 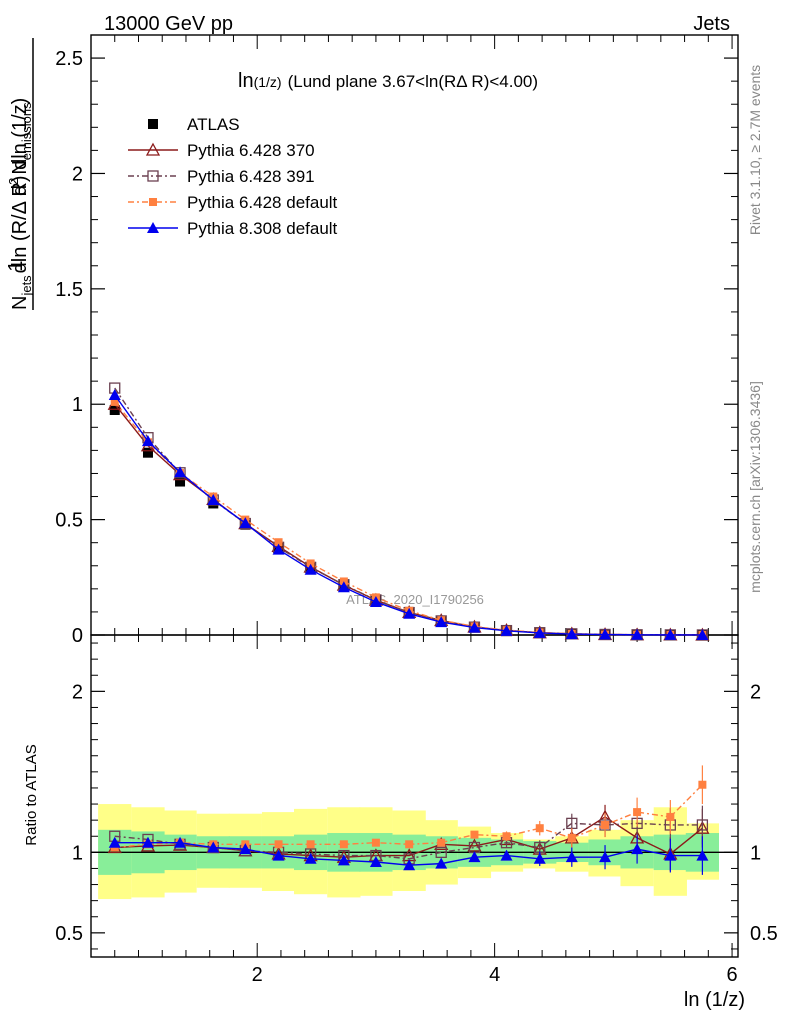 I want to click on plot-title: ln(1/z) (Lund plane 3.67<ln(RΔ R)<4.00), so click(x=388, y=81).